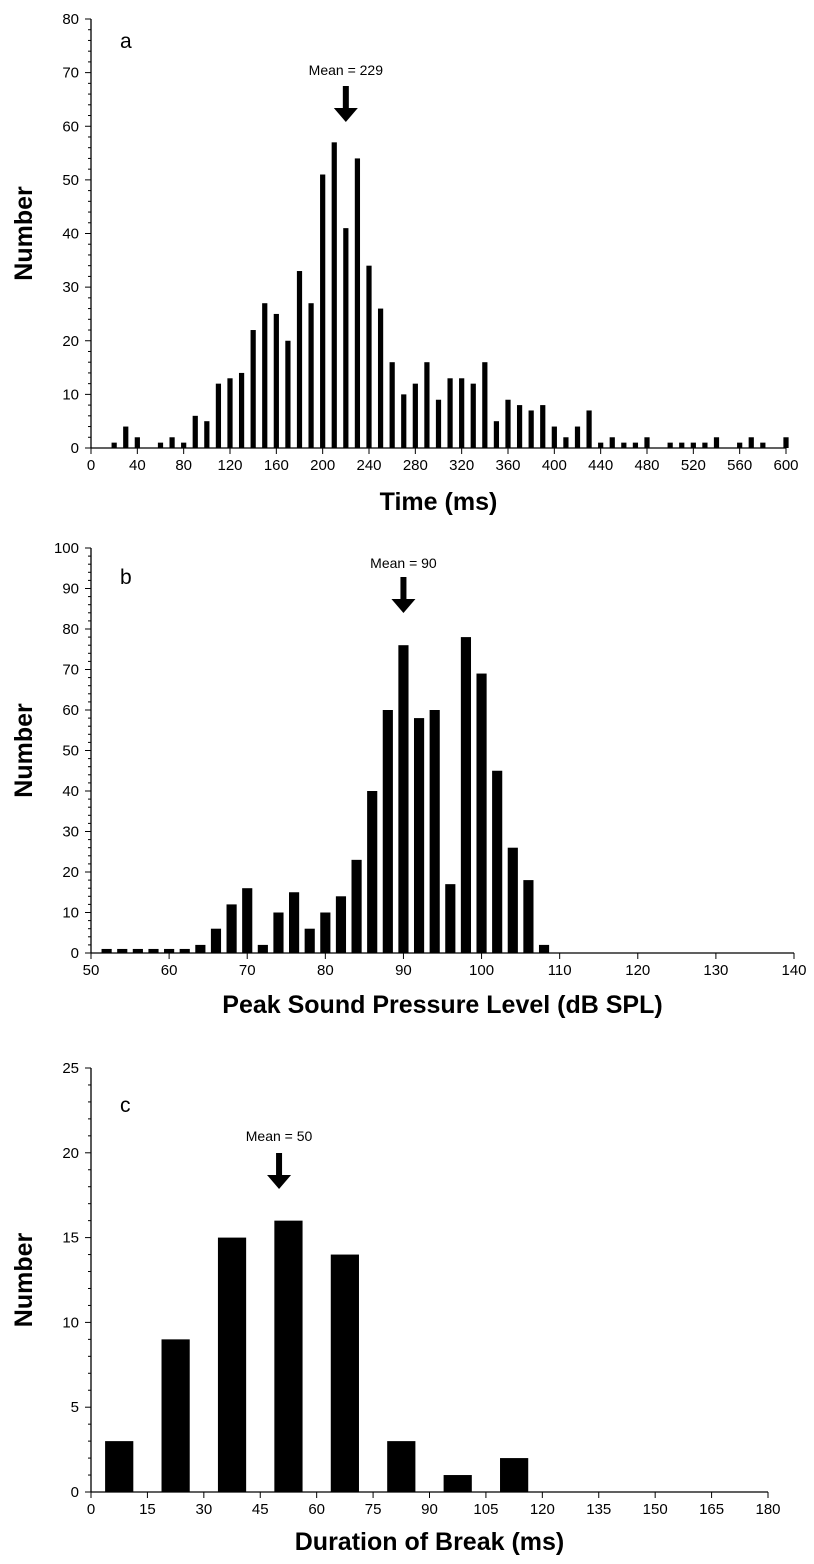 Image resolution: width=814 pixels, height=1564 pixels. Describe the element at coordinates (203, 1509) in the screenshot. I see `x-tick-label: 30` at that location.